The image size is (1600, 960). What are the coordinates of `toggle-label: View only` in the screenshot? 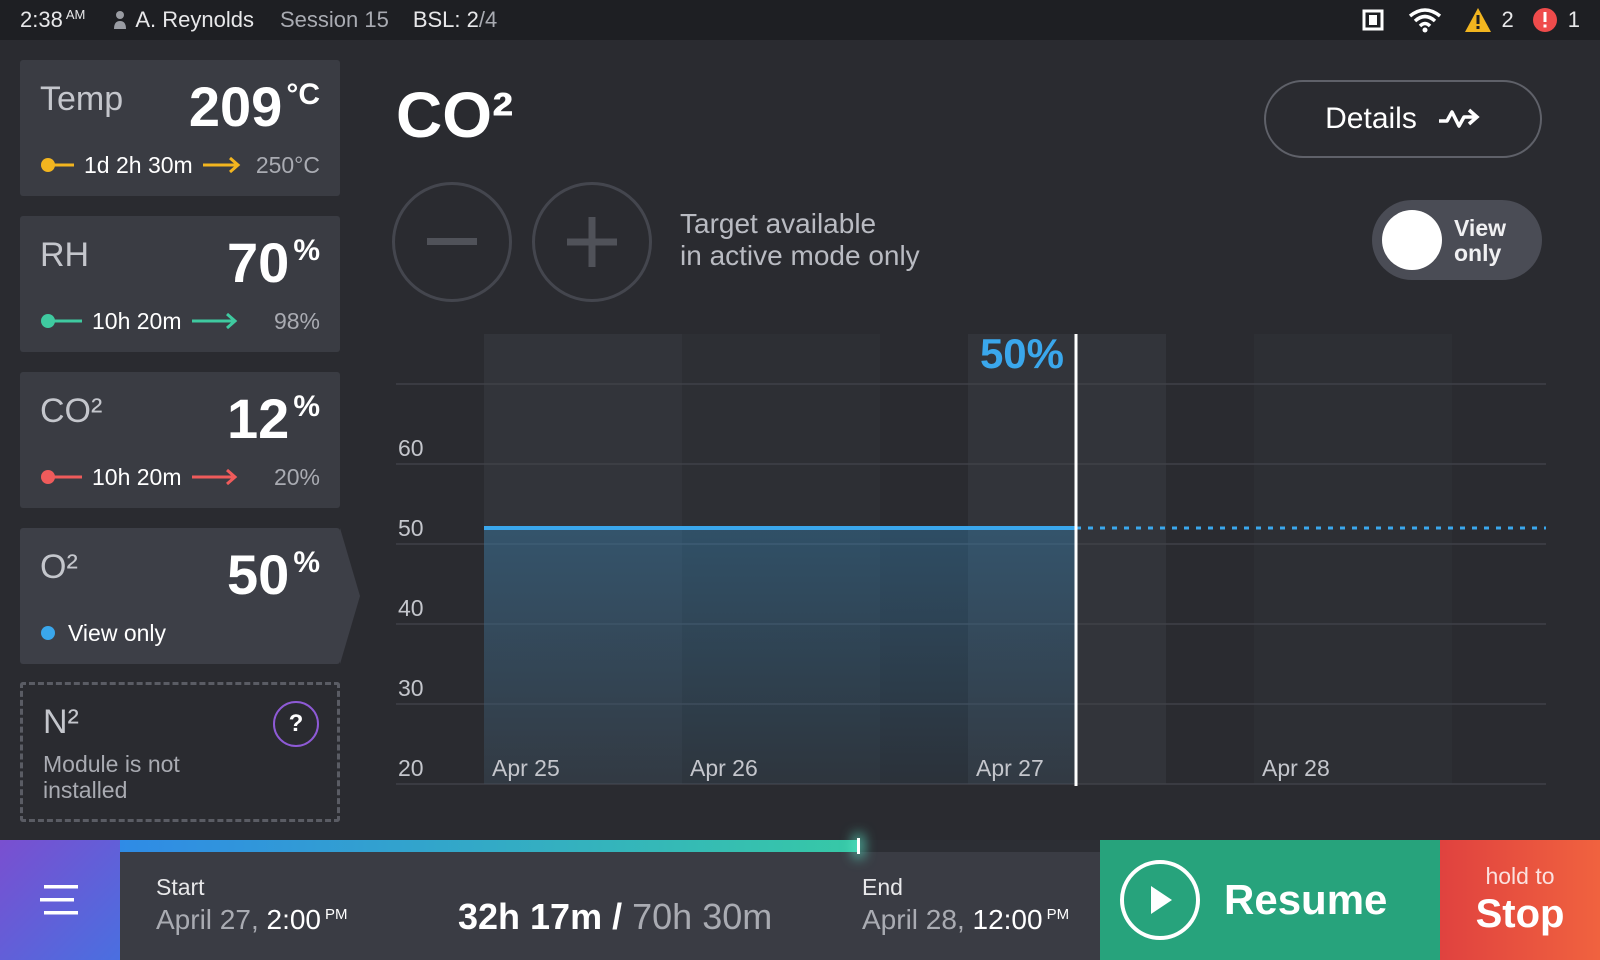 It's located at (1480, 240).